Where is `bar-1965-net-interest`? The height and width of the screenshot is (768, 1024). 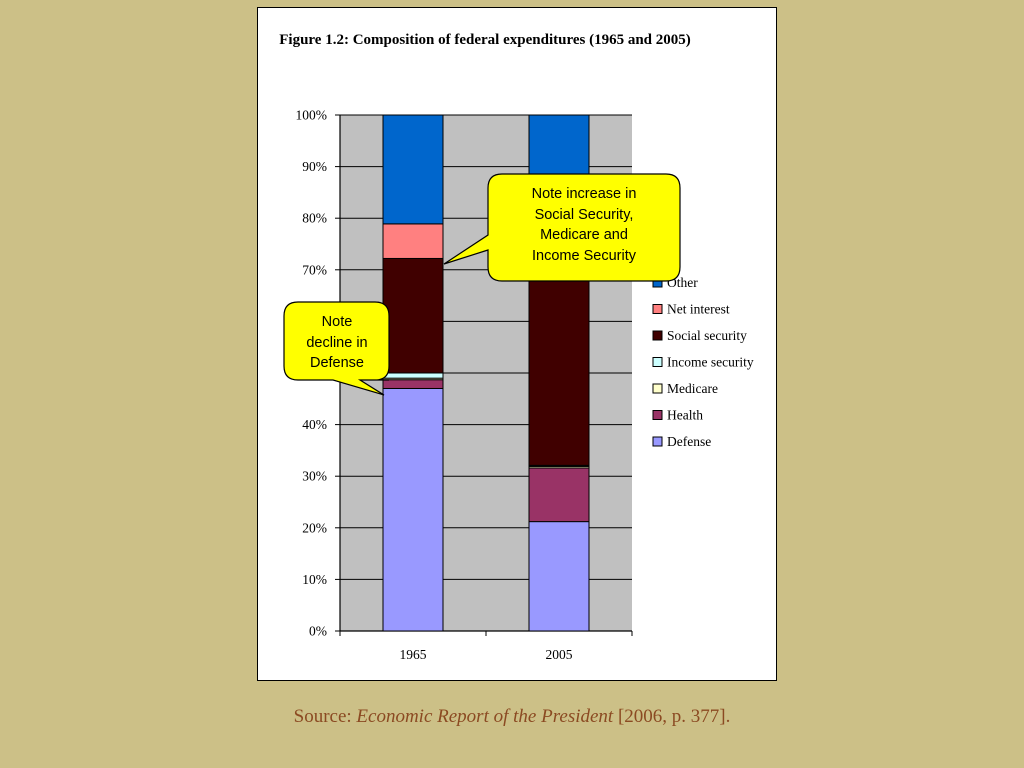
bar-1965-net-interest is located at coordinates (413, 241).